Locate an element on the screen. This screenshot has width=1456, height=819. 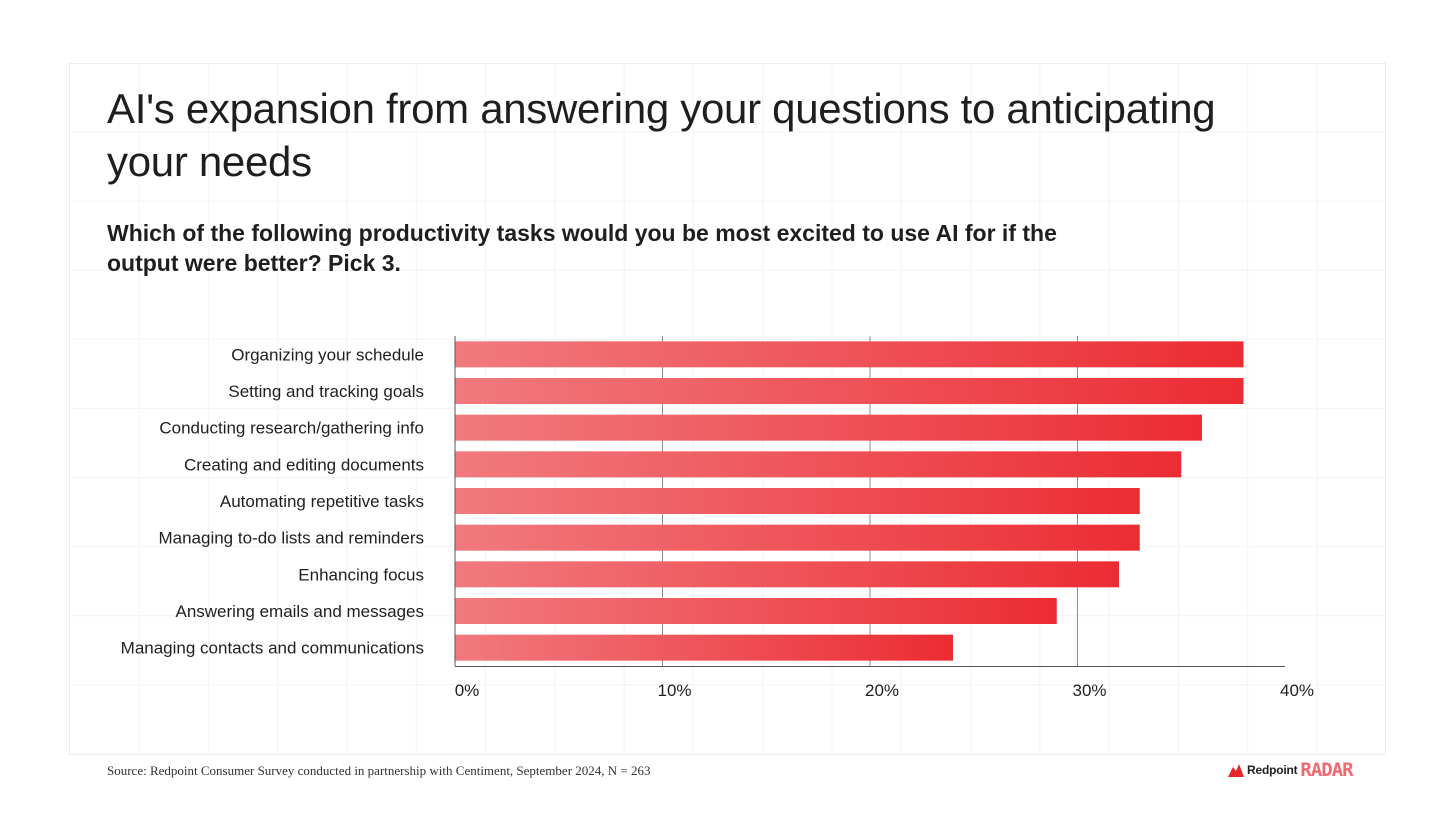
category-label: Automating repetitive tasks is located at coordinates (322, 501).